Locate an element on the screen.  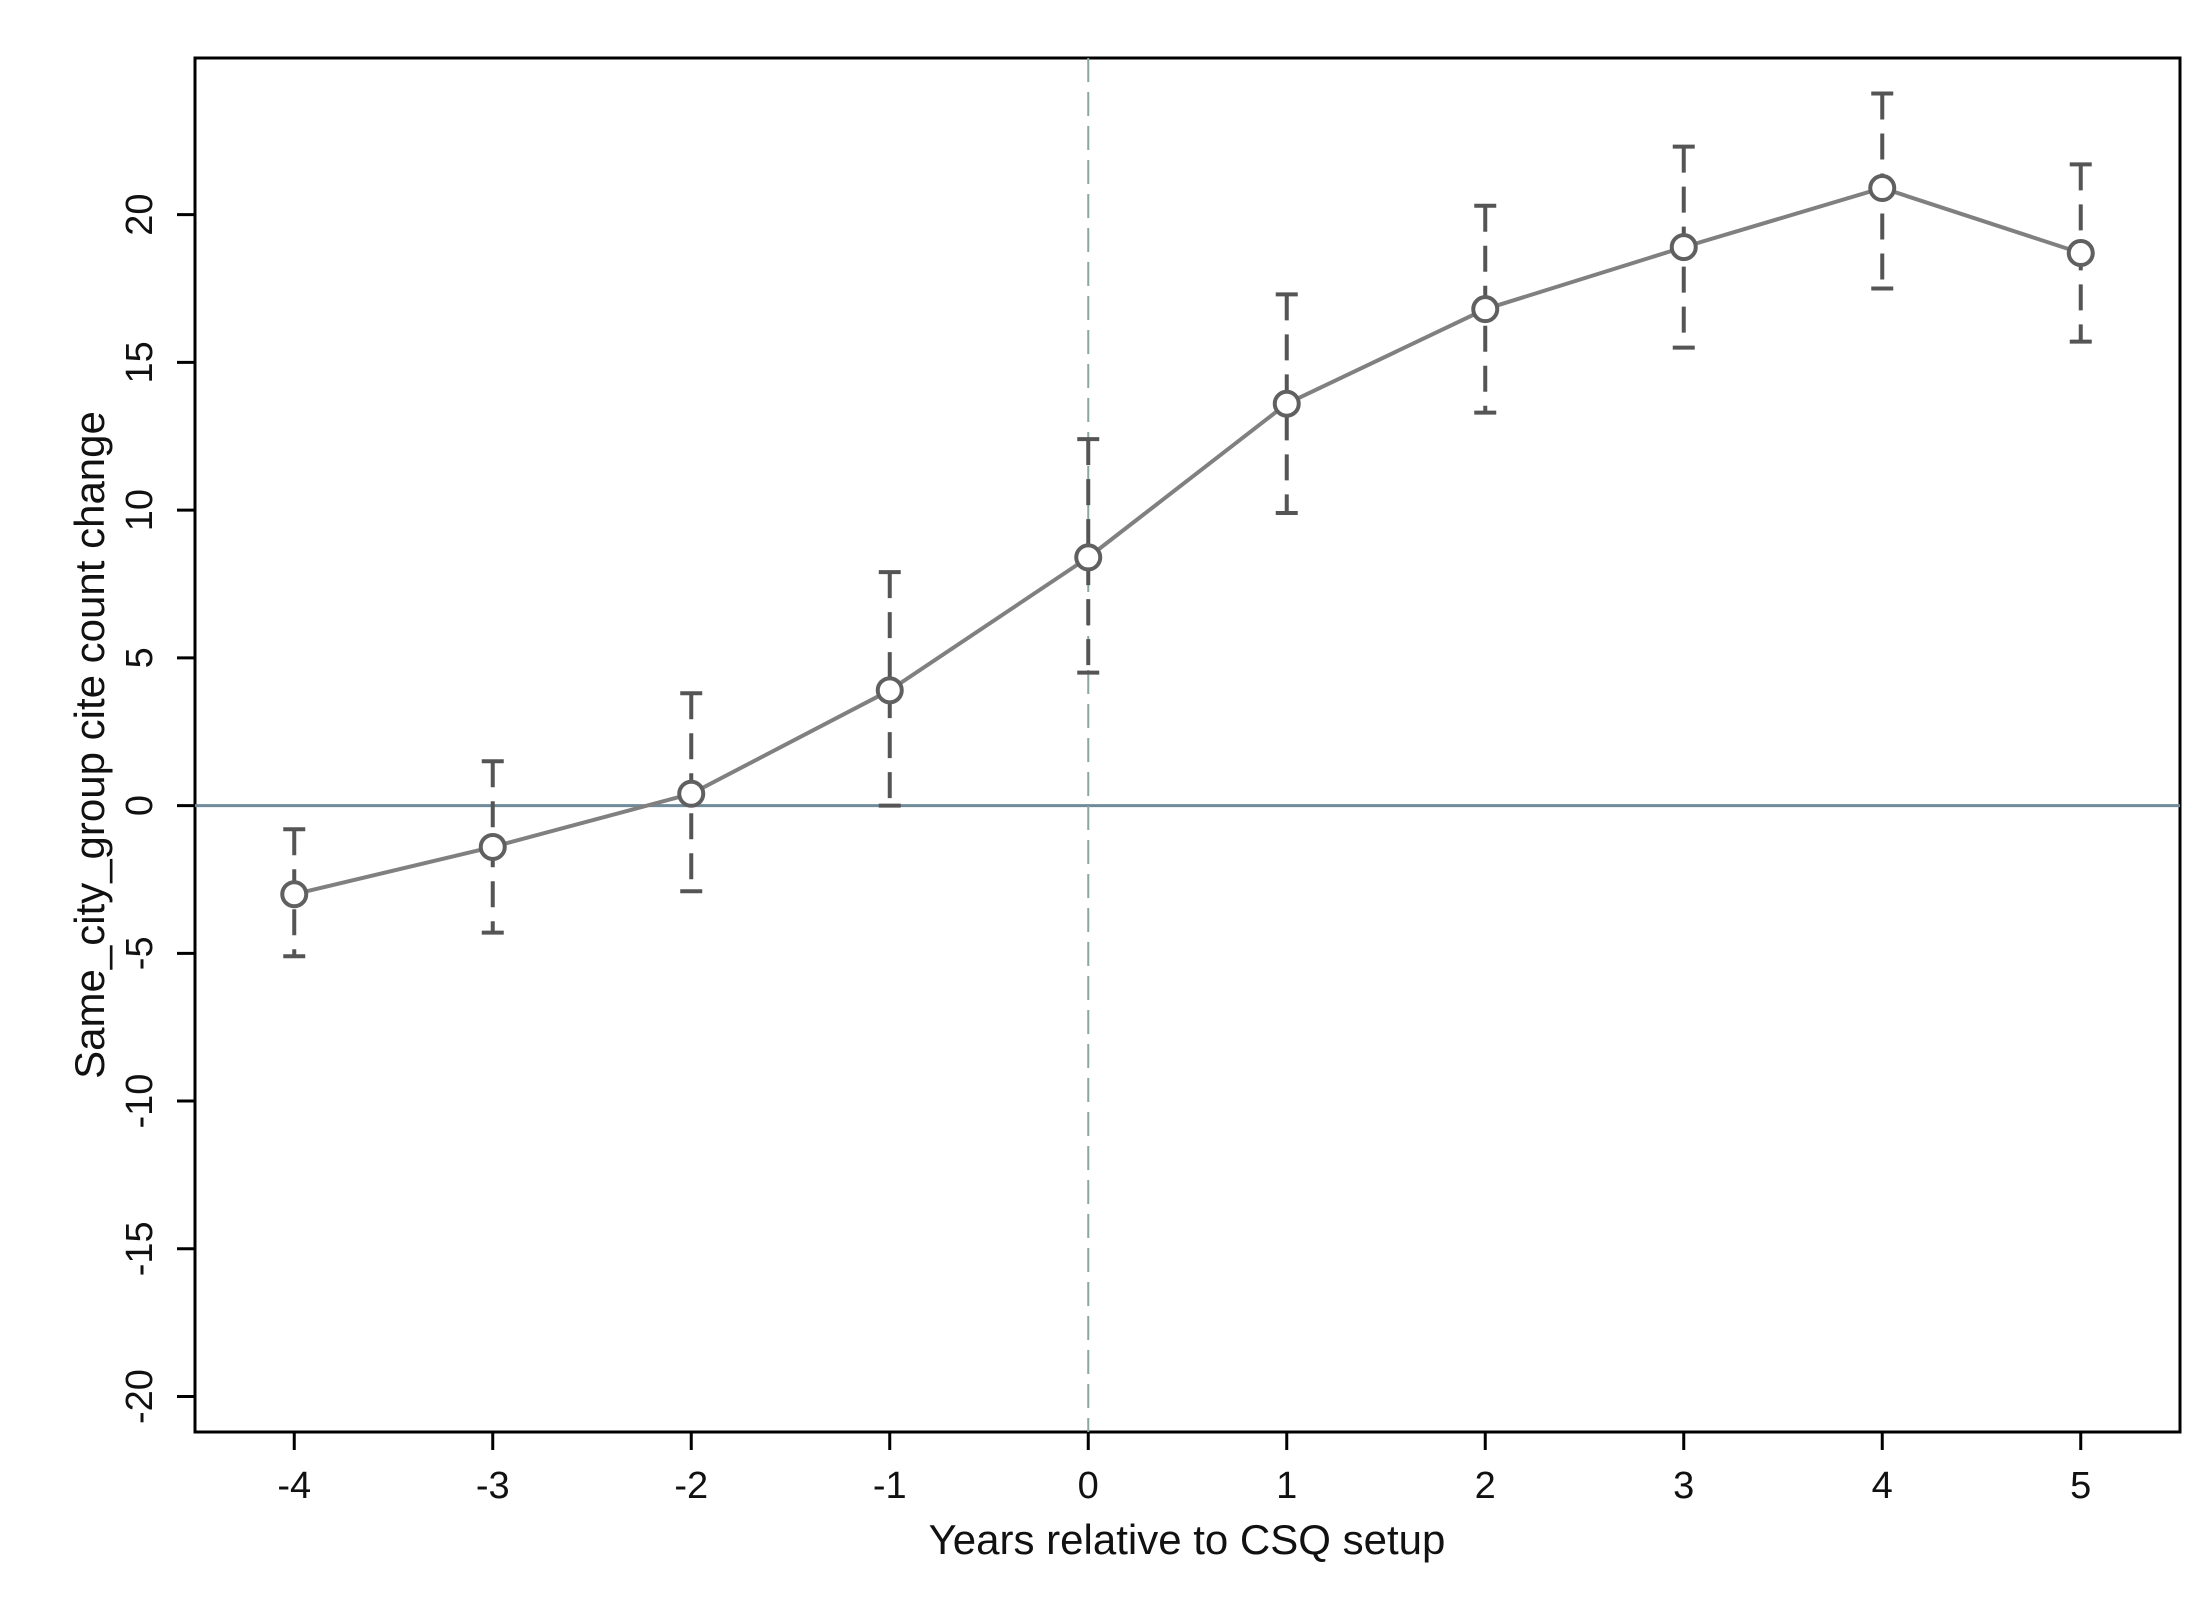
y-tick-label: 0 is located at coordinates (140, 805).